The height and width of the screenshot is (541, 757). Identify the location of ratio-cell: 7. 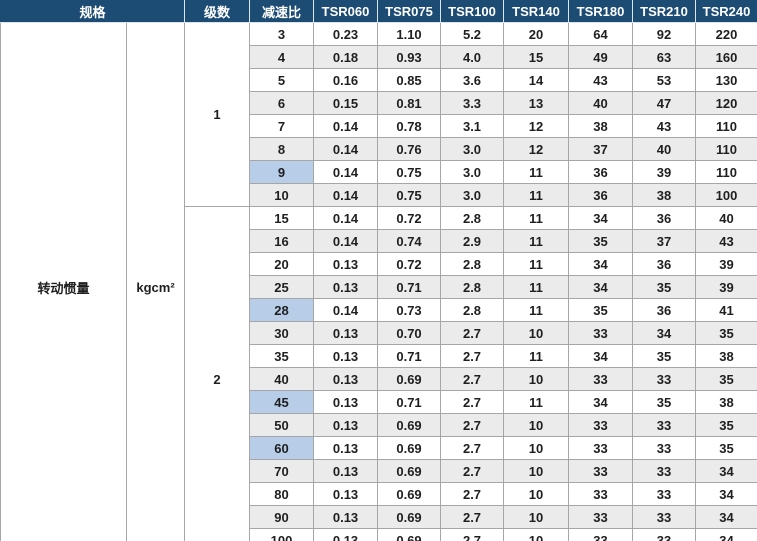
(282, 126).